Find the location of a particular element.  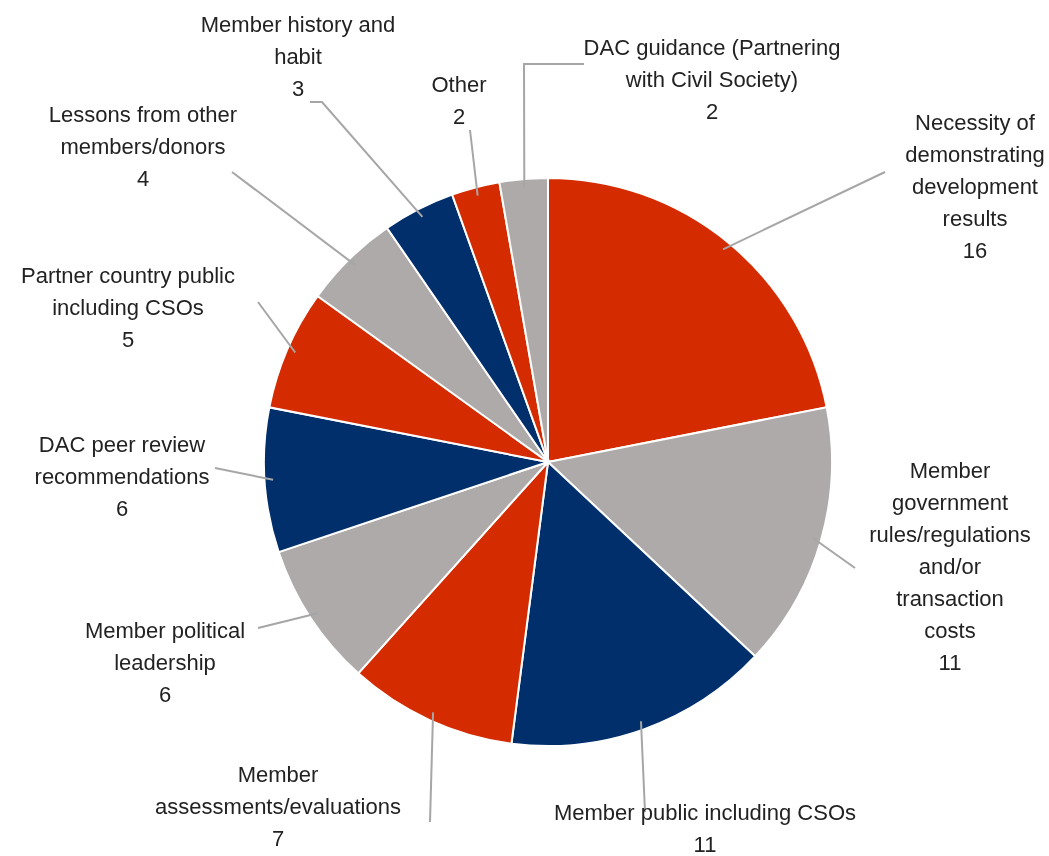

slice-label: Lessons from other members/donors is located at coordinates (143, 130).